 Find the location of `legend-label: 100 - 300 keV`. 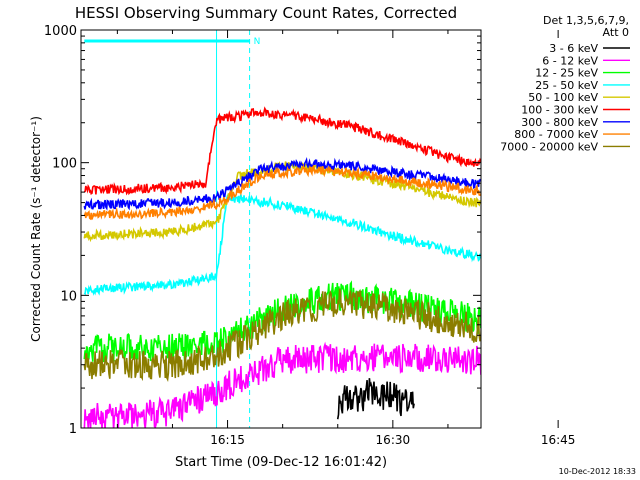

legend-label: 100 - 300 keV is located at coordinates (559, 110).